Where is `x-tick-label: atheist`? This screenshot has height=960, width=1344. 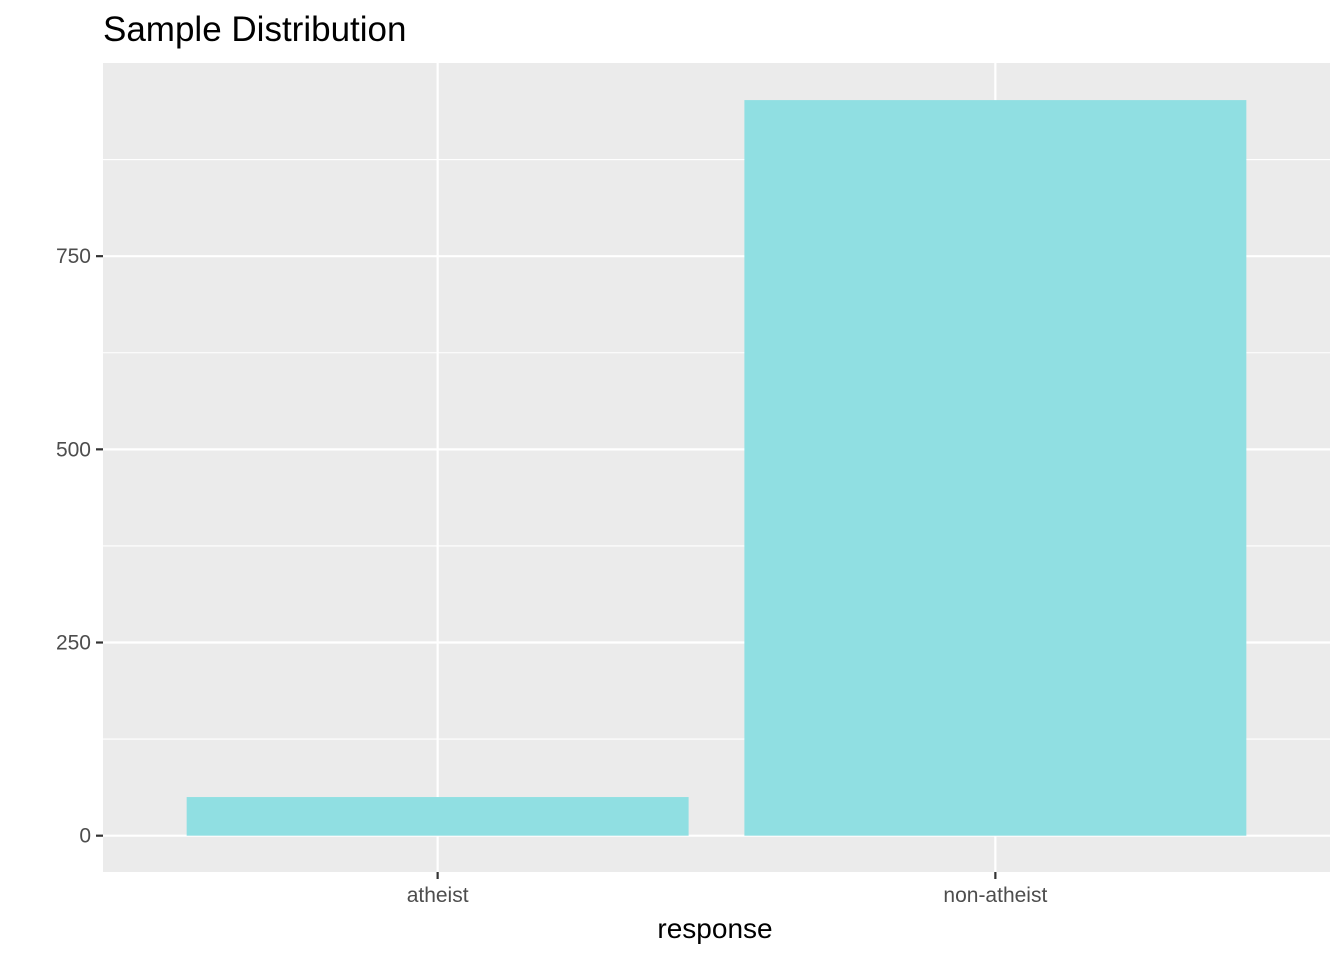
x-tick-label: atheist is located at coordinates (438, 895).